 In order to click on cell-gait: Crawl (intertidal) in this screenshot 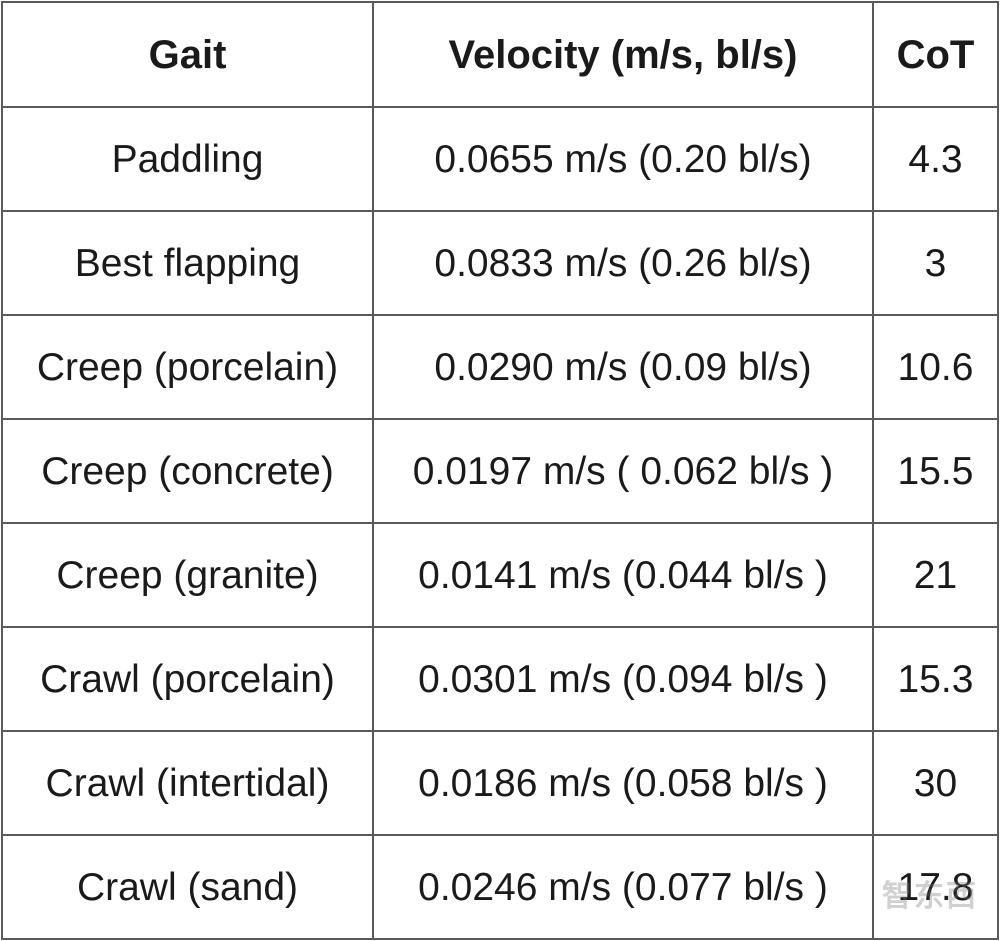, I will do `click(187, 783)`.